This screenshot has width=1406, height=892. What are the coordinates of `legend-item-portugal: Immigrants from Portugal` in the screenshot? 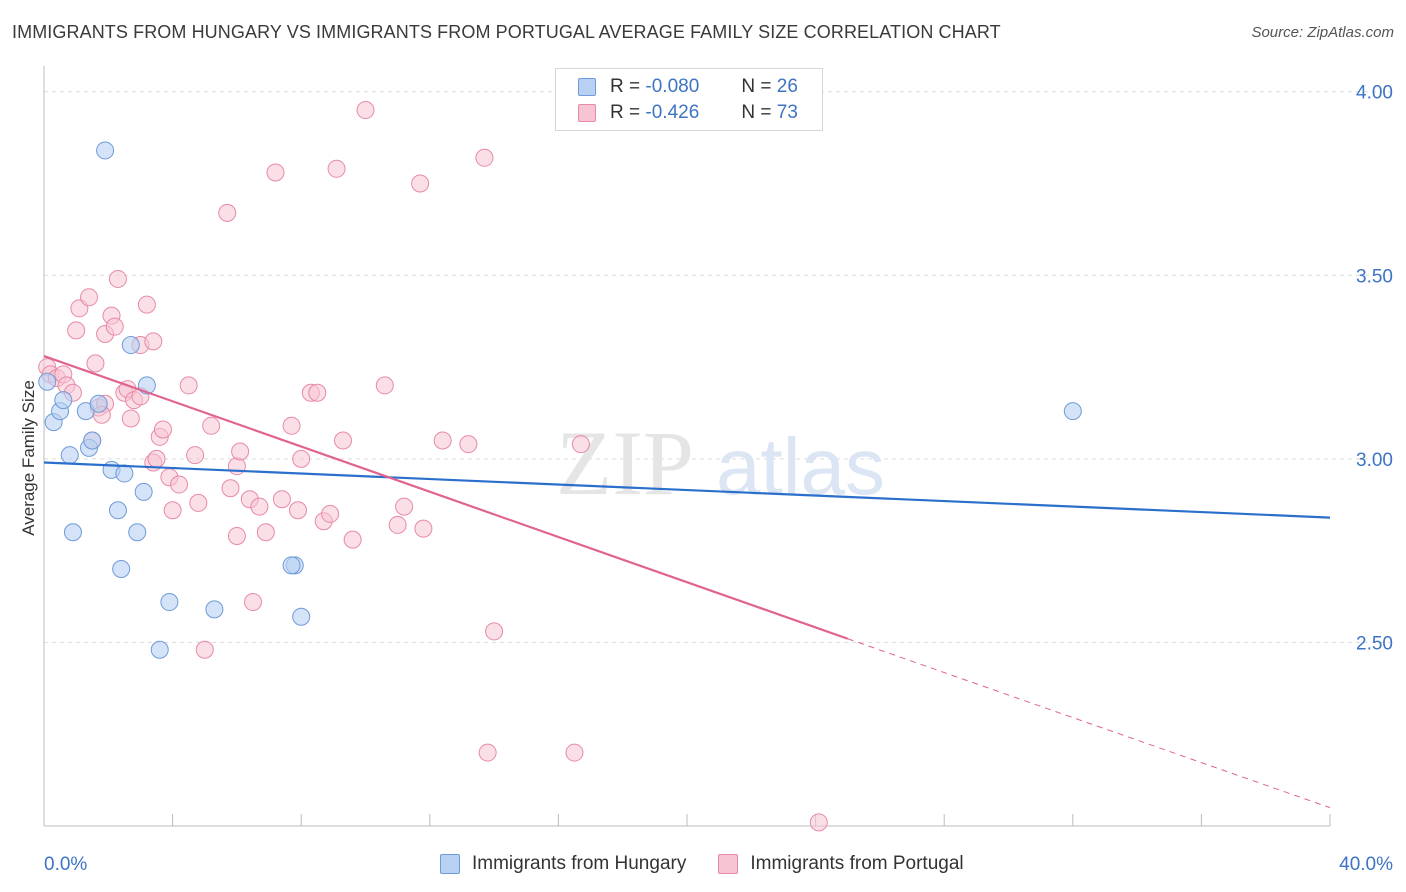 It's located at (841, 864).